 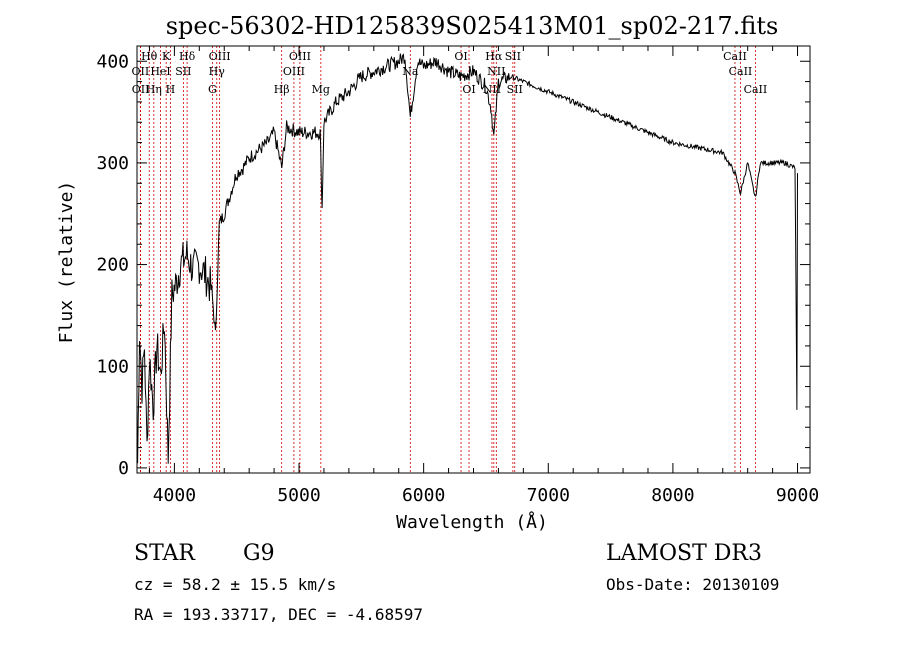 I want to click on line-label-OIII-4959: OIII, so click(x=294, y=71).